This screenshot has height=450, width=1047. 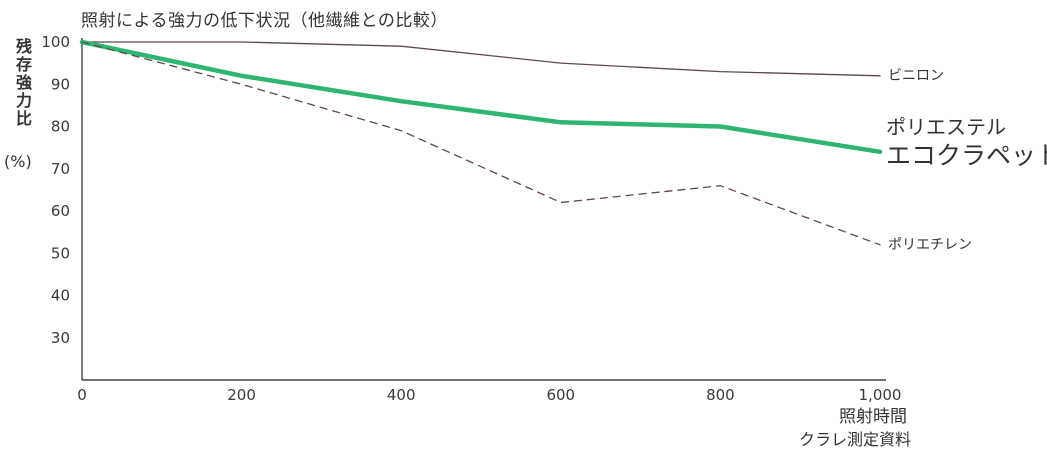 What do you see at coordinates (60, 169) in the screenshot?
I see `y-tick-label: 70` at bounding box center [60, 169].